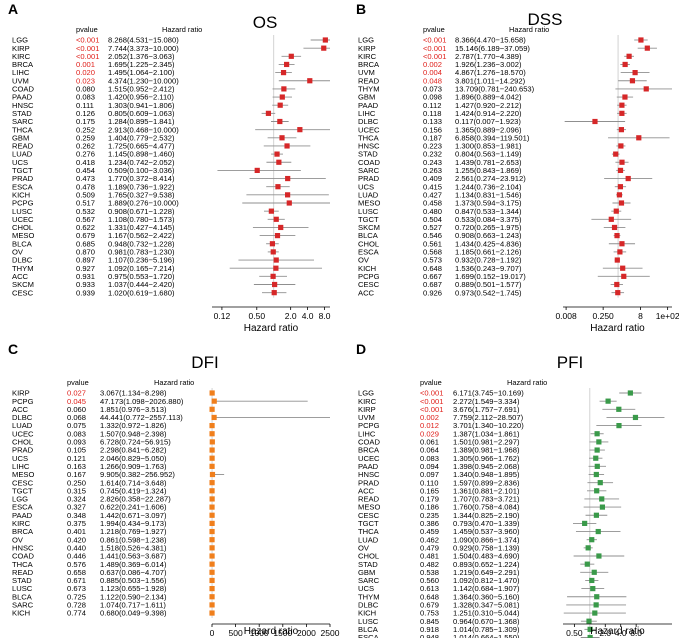 The height and width of the screenshot is (638, 679). What do you see at coordinates (265, 22) in the screenshot?
I see `panel-title: OS` at bounding box center [265, 22].